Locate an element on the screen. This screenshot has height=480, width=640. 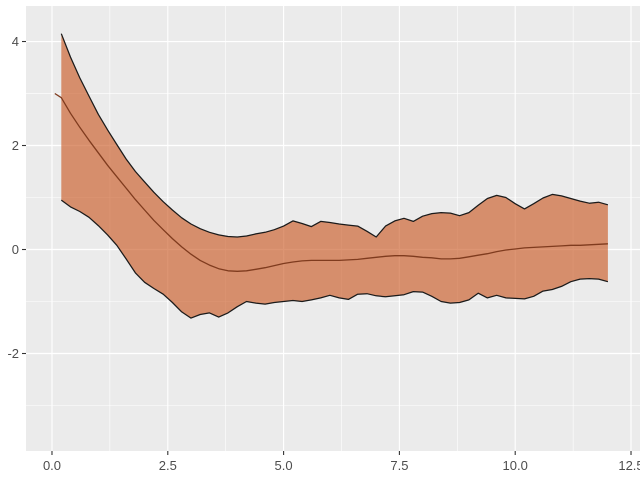
x-tick-label: 10.0 is located at coordinates (515, 465).